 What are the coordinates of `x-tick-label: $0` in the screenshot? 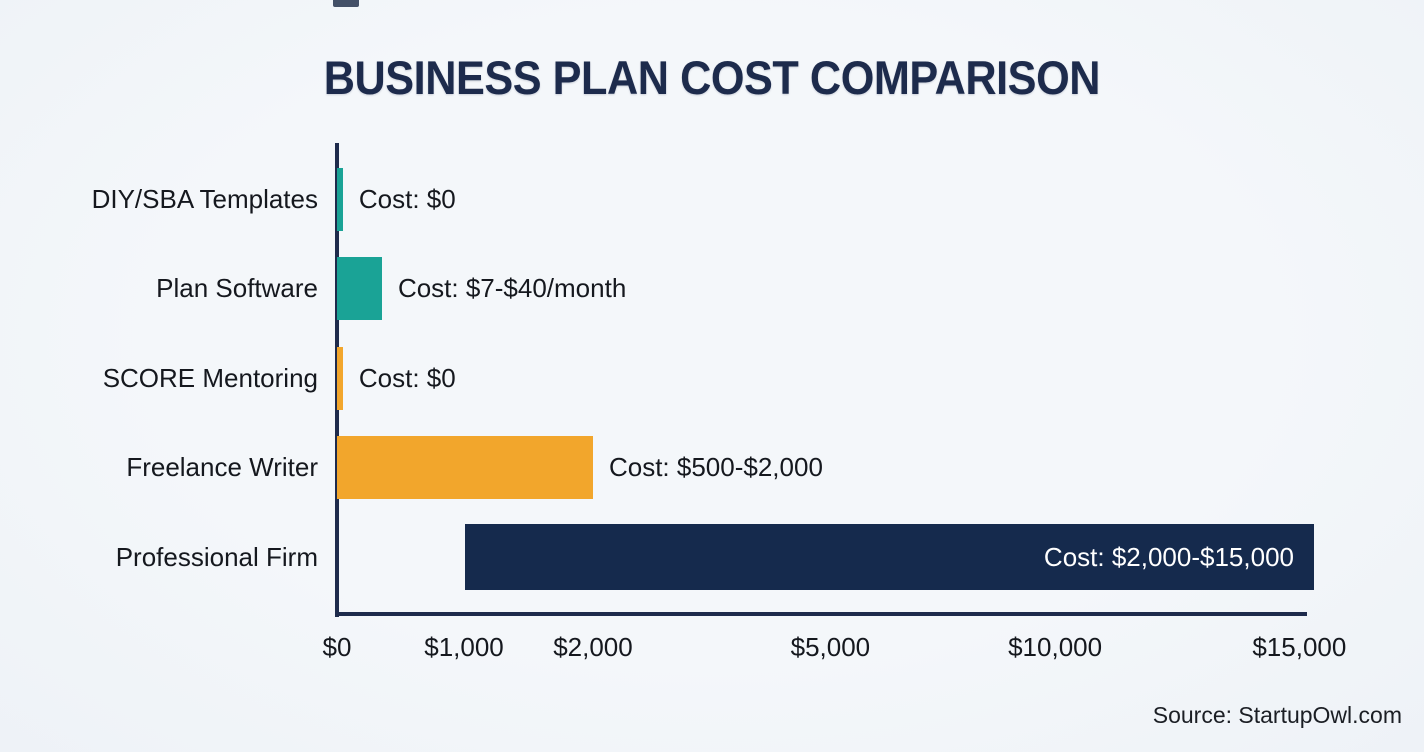 It's located at (337, 647).